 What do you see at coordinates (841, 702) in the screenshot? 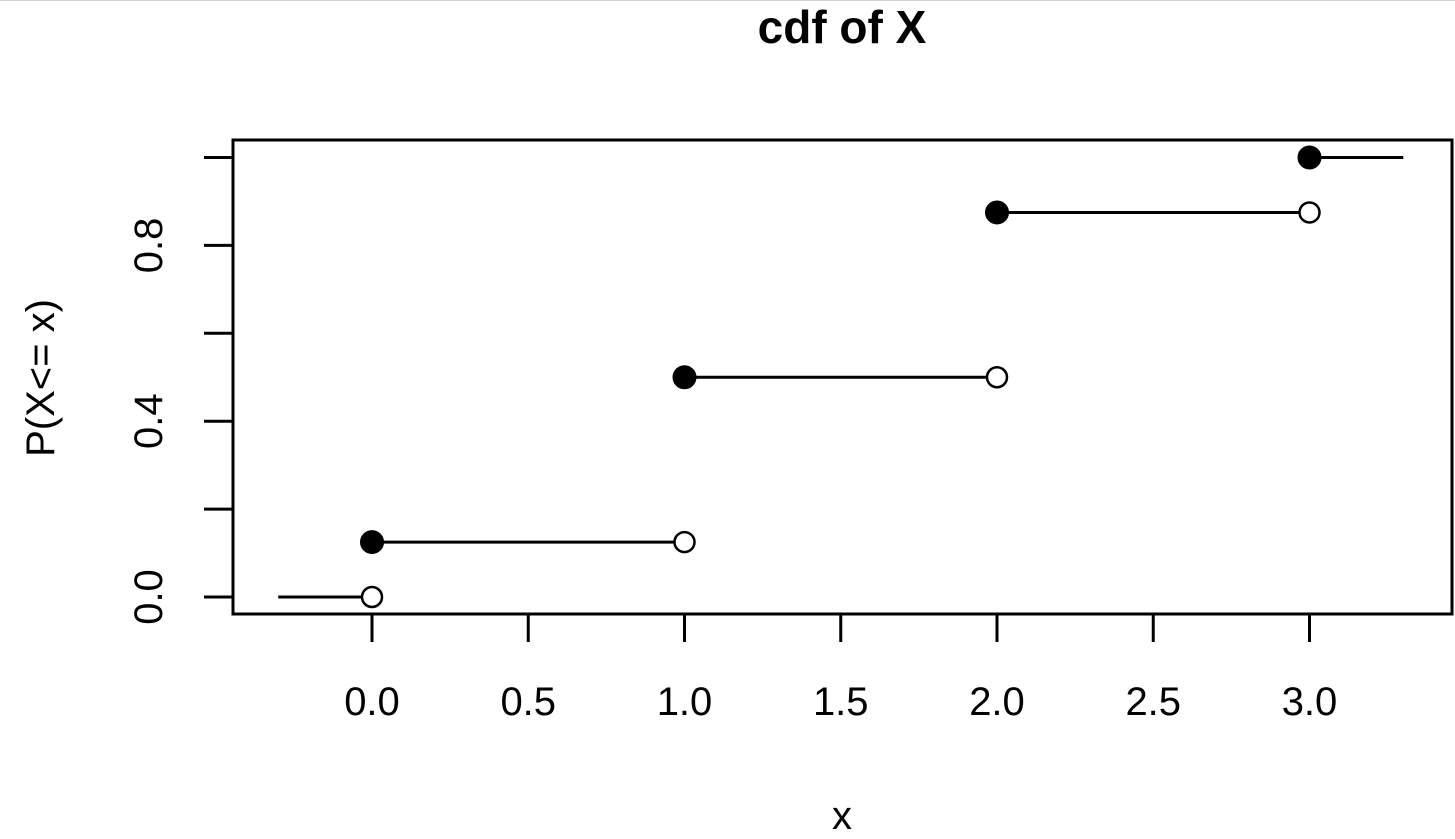
I see `x-tick-label: 1.5` at bounding box center [841, 702].